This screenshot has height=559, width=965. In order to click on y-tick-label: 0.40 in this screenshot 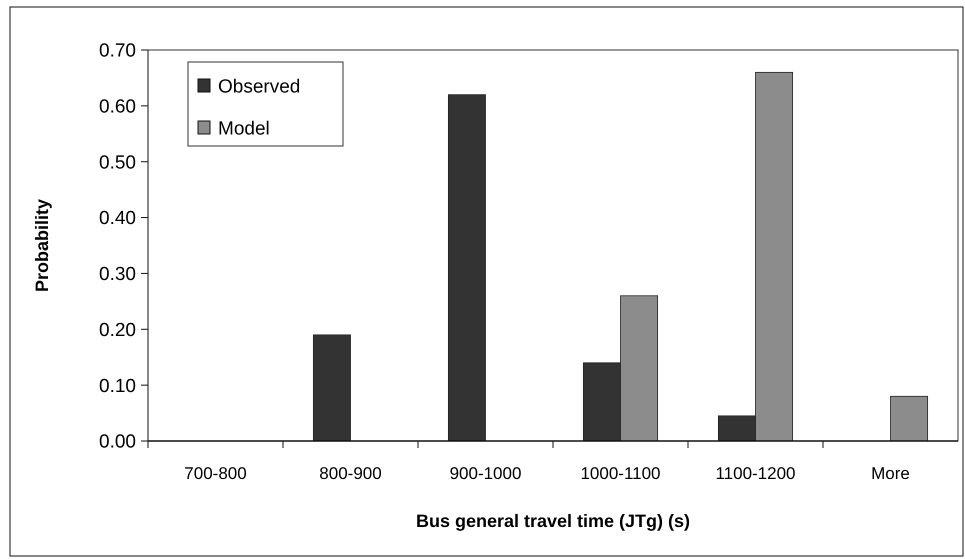, I will do `click(117, 219)`.